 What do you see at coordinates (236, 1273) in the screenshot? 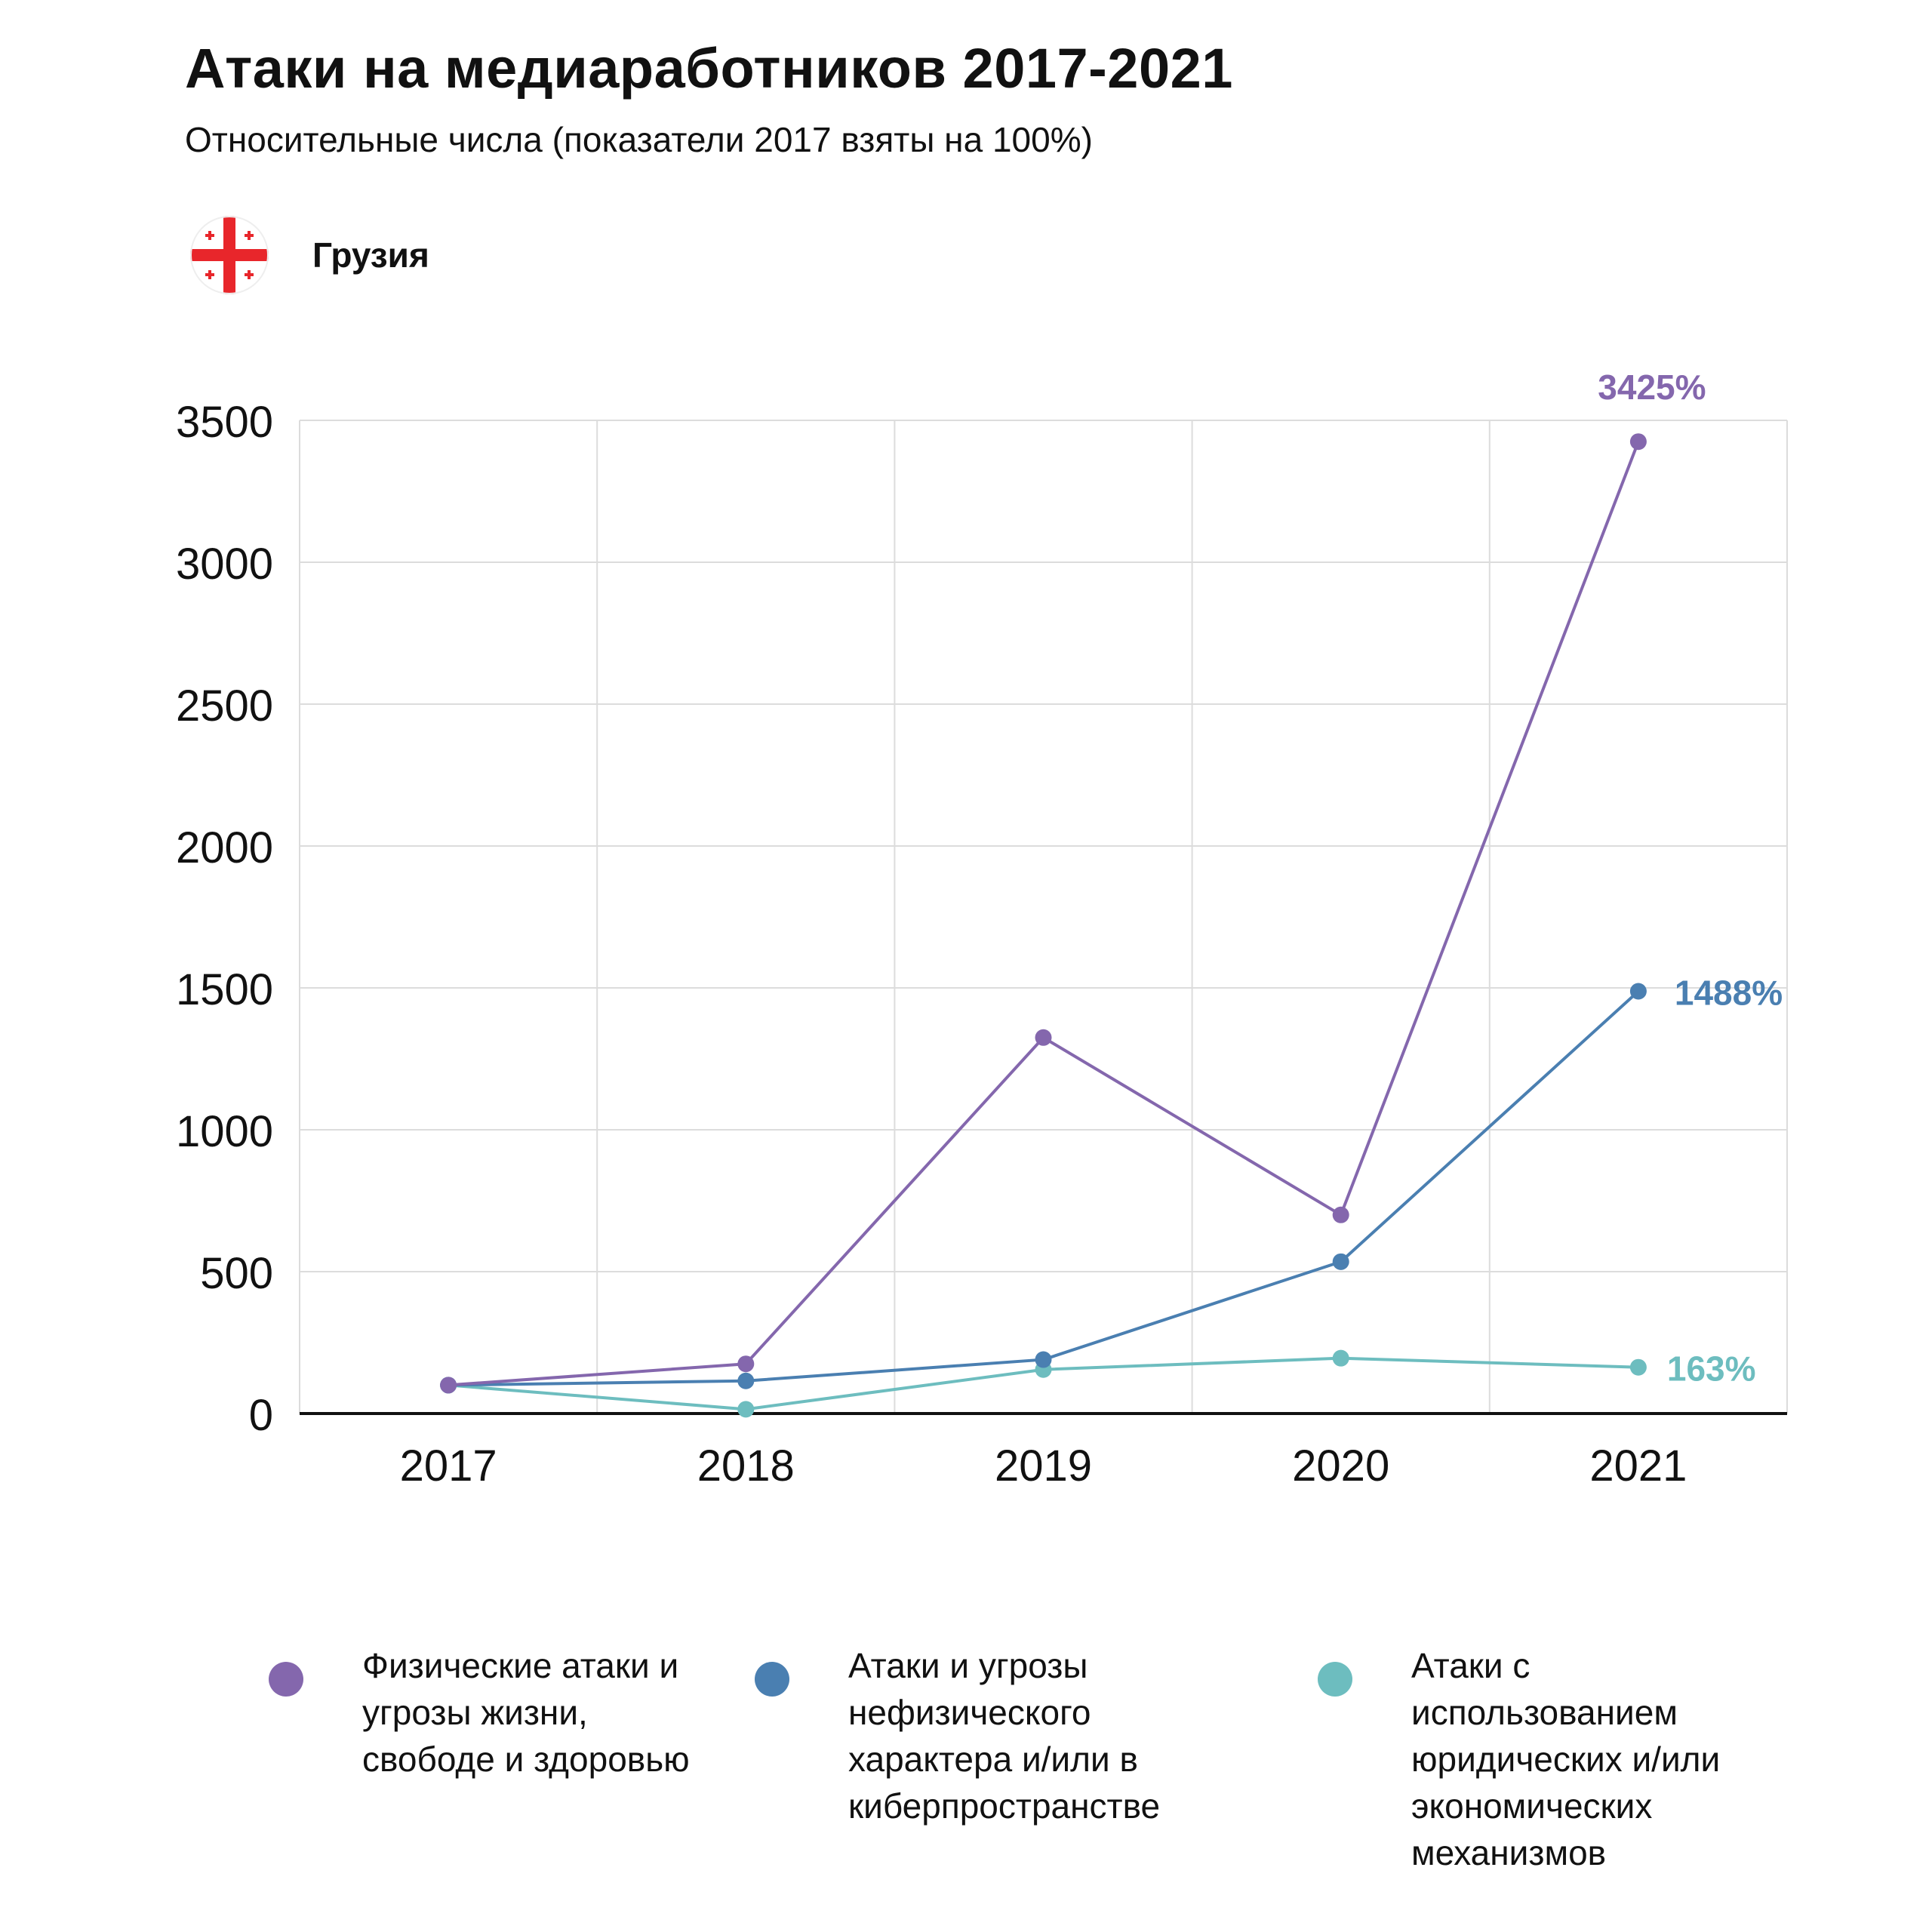
I see `y-tick-label: 500` at bounding box center [236, 1273].